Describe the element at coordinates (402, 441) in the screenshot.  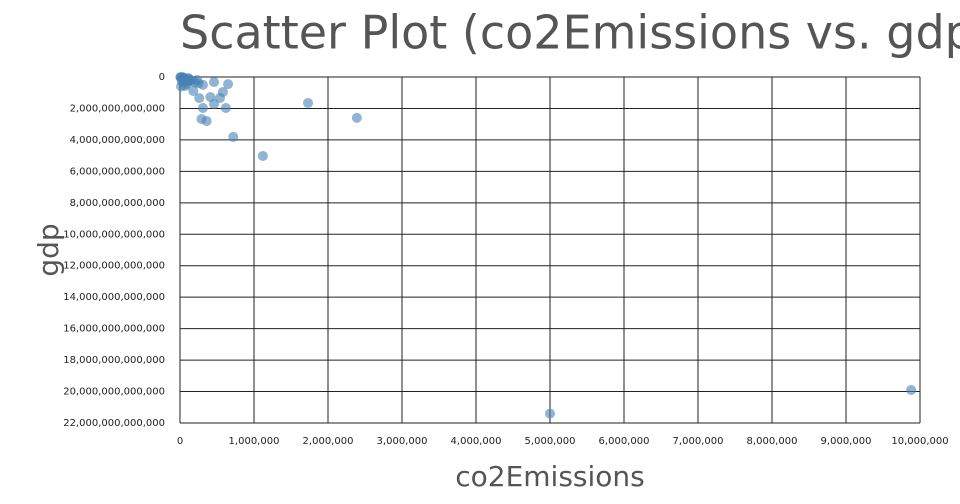
I see `x-tick-label: 3,000,000` at that location.